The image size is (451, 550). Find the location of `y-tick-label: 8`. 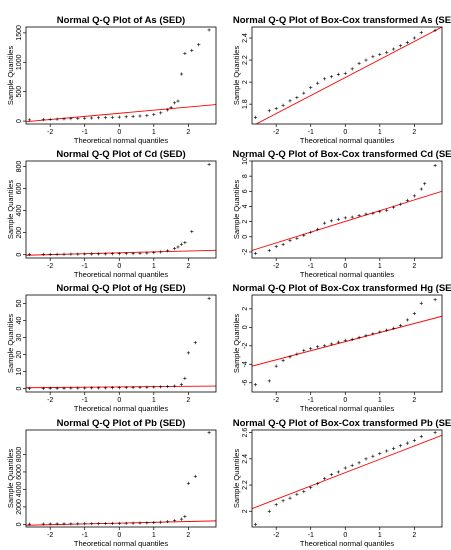

y-tick-label: 8 is located at coordinates (245, 176).